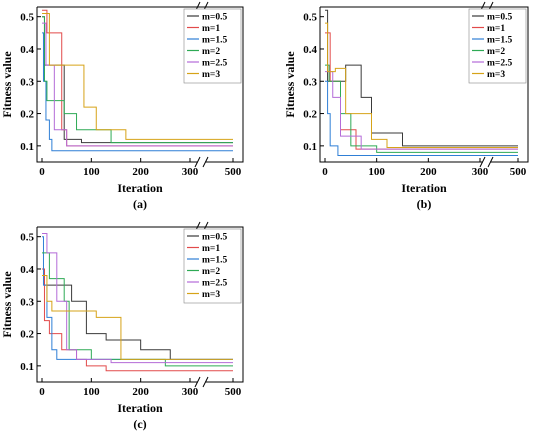 Image resolution: width=550 pixels, height=434 pixels. I want to click on panel-caption: (c), so click(139, 424).